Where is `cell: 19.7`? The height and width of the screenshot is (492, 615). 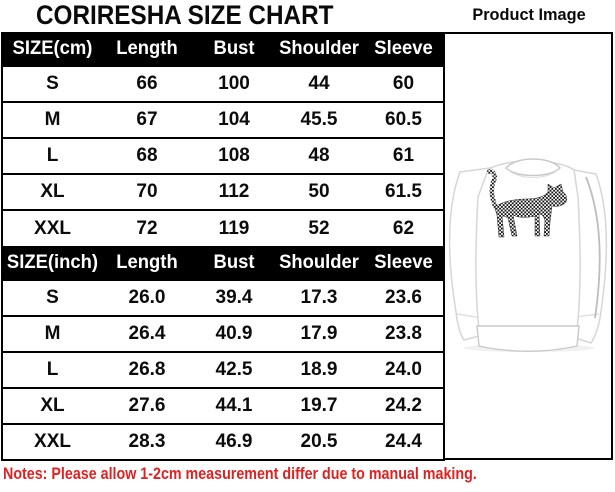
cell: 19.7 is located at coordinates (319, 405).